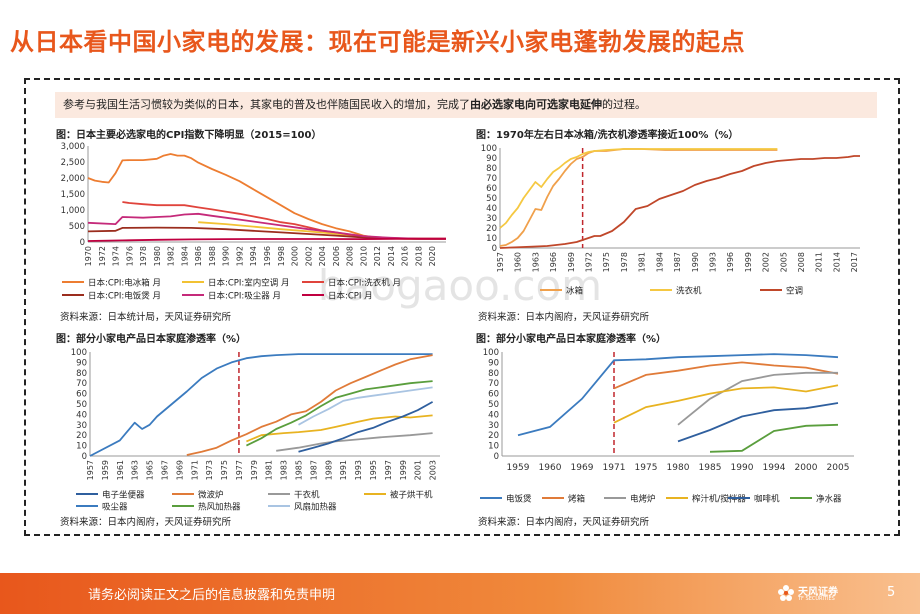 This screenshot has height=614, width=920. What do you see at coordinates (748, 262) in the screenshot?
I see `chart2-xtick-label: 1999` at bounding box center [748, 262].